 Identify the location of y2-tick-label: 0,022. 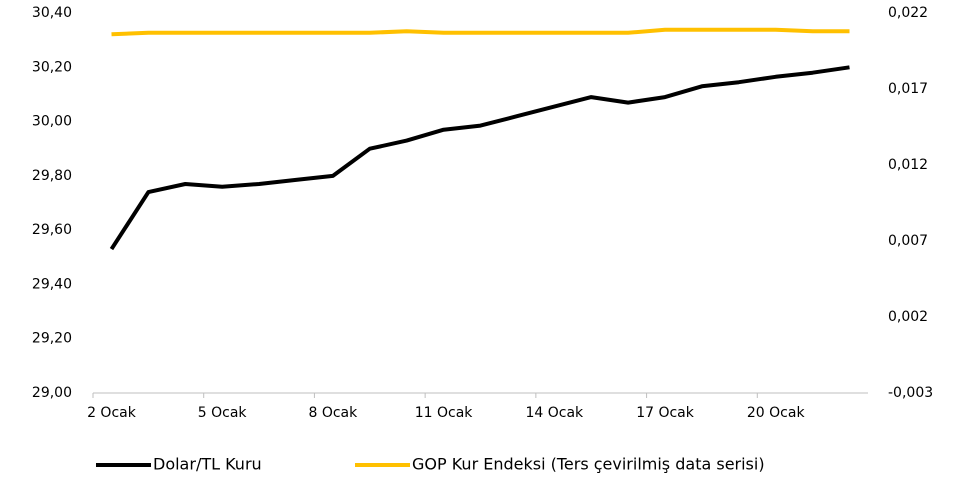
(908, 13).